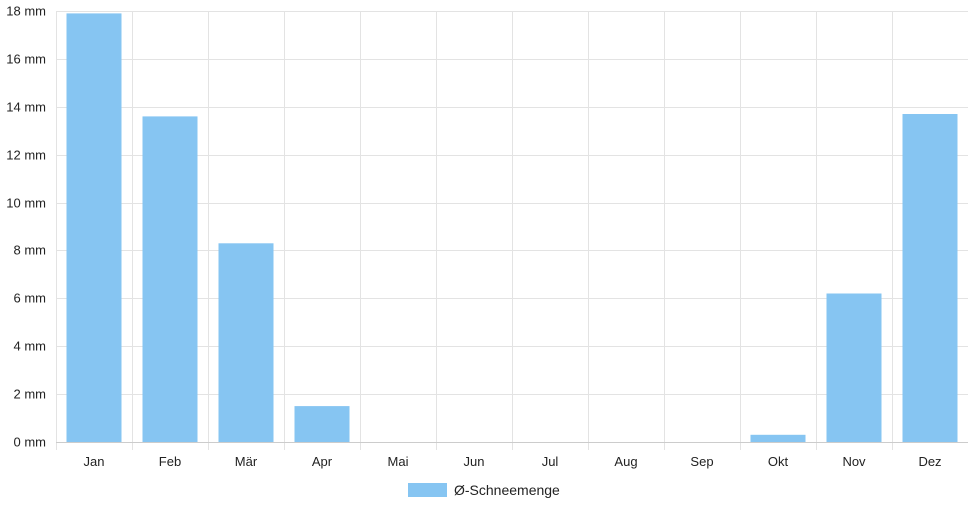 The height and width of the screenshot is (508, 968). I want to click on y-tick-label: 8 mm, so click(30, 250).